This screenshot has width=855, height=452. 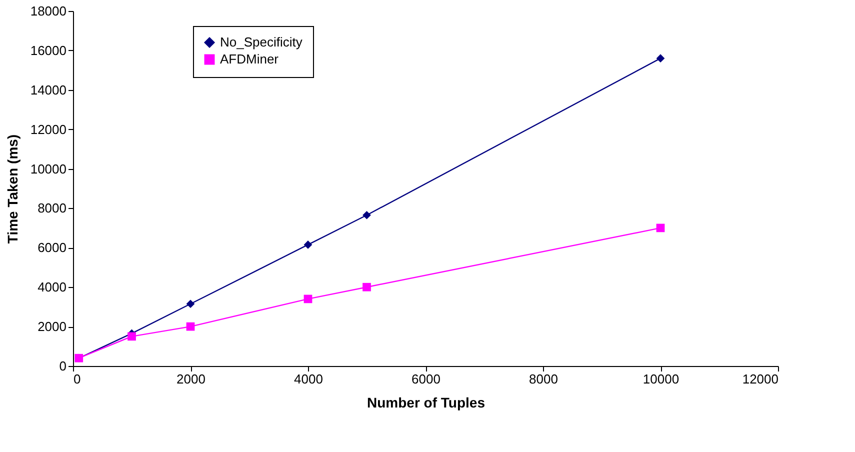 I want to click on y-tick-label: 6000, so click(x=52, y=248).